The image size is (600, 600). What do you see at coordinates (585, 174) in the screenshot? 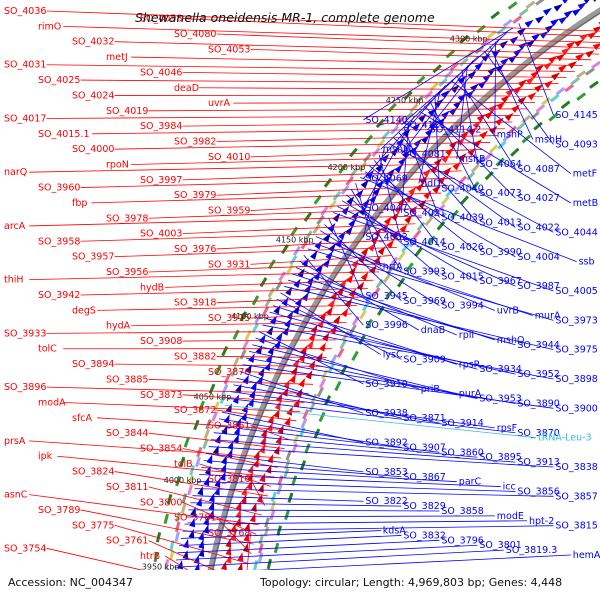
I see `reverse-gene-label: metF` at bounding box center [585, 174].